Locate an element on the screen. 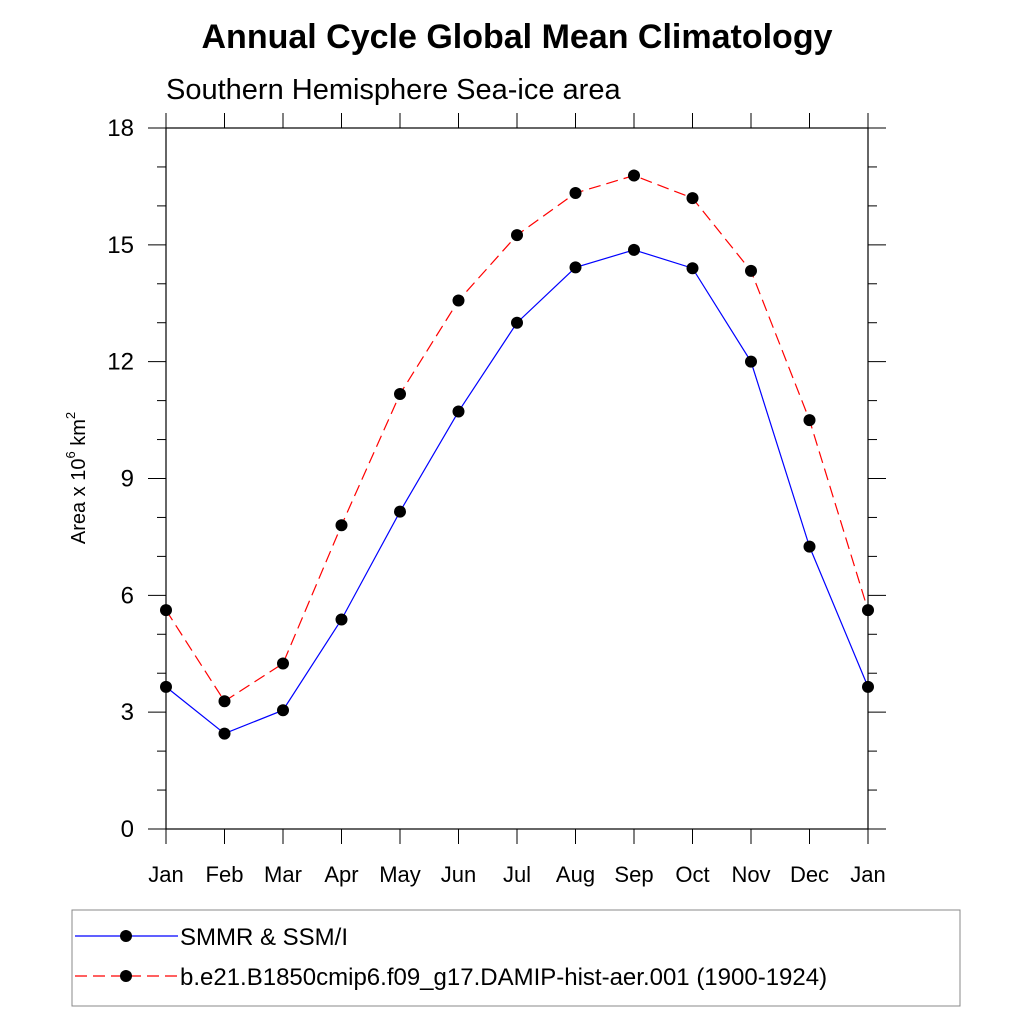  y-axis-label-text: Area x 10 is located at coordinates (79, 502).